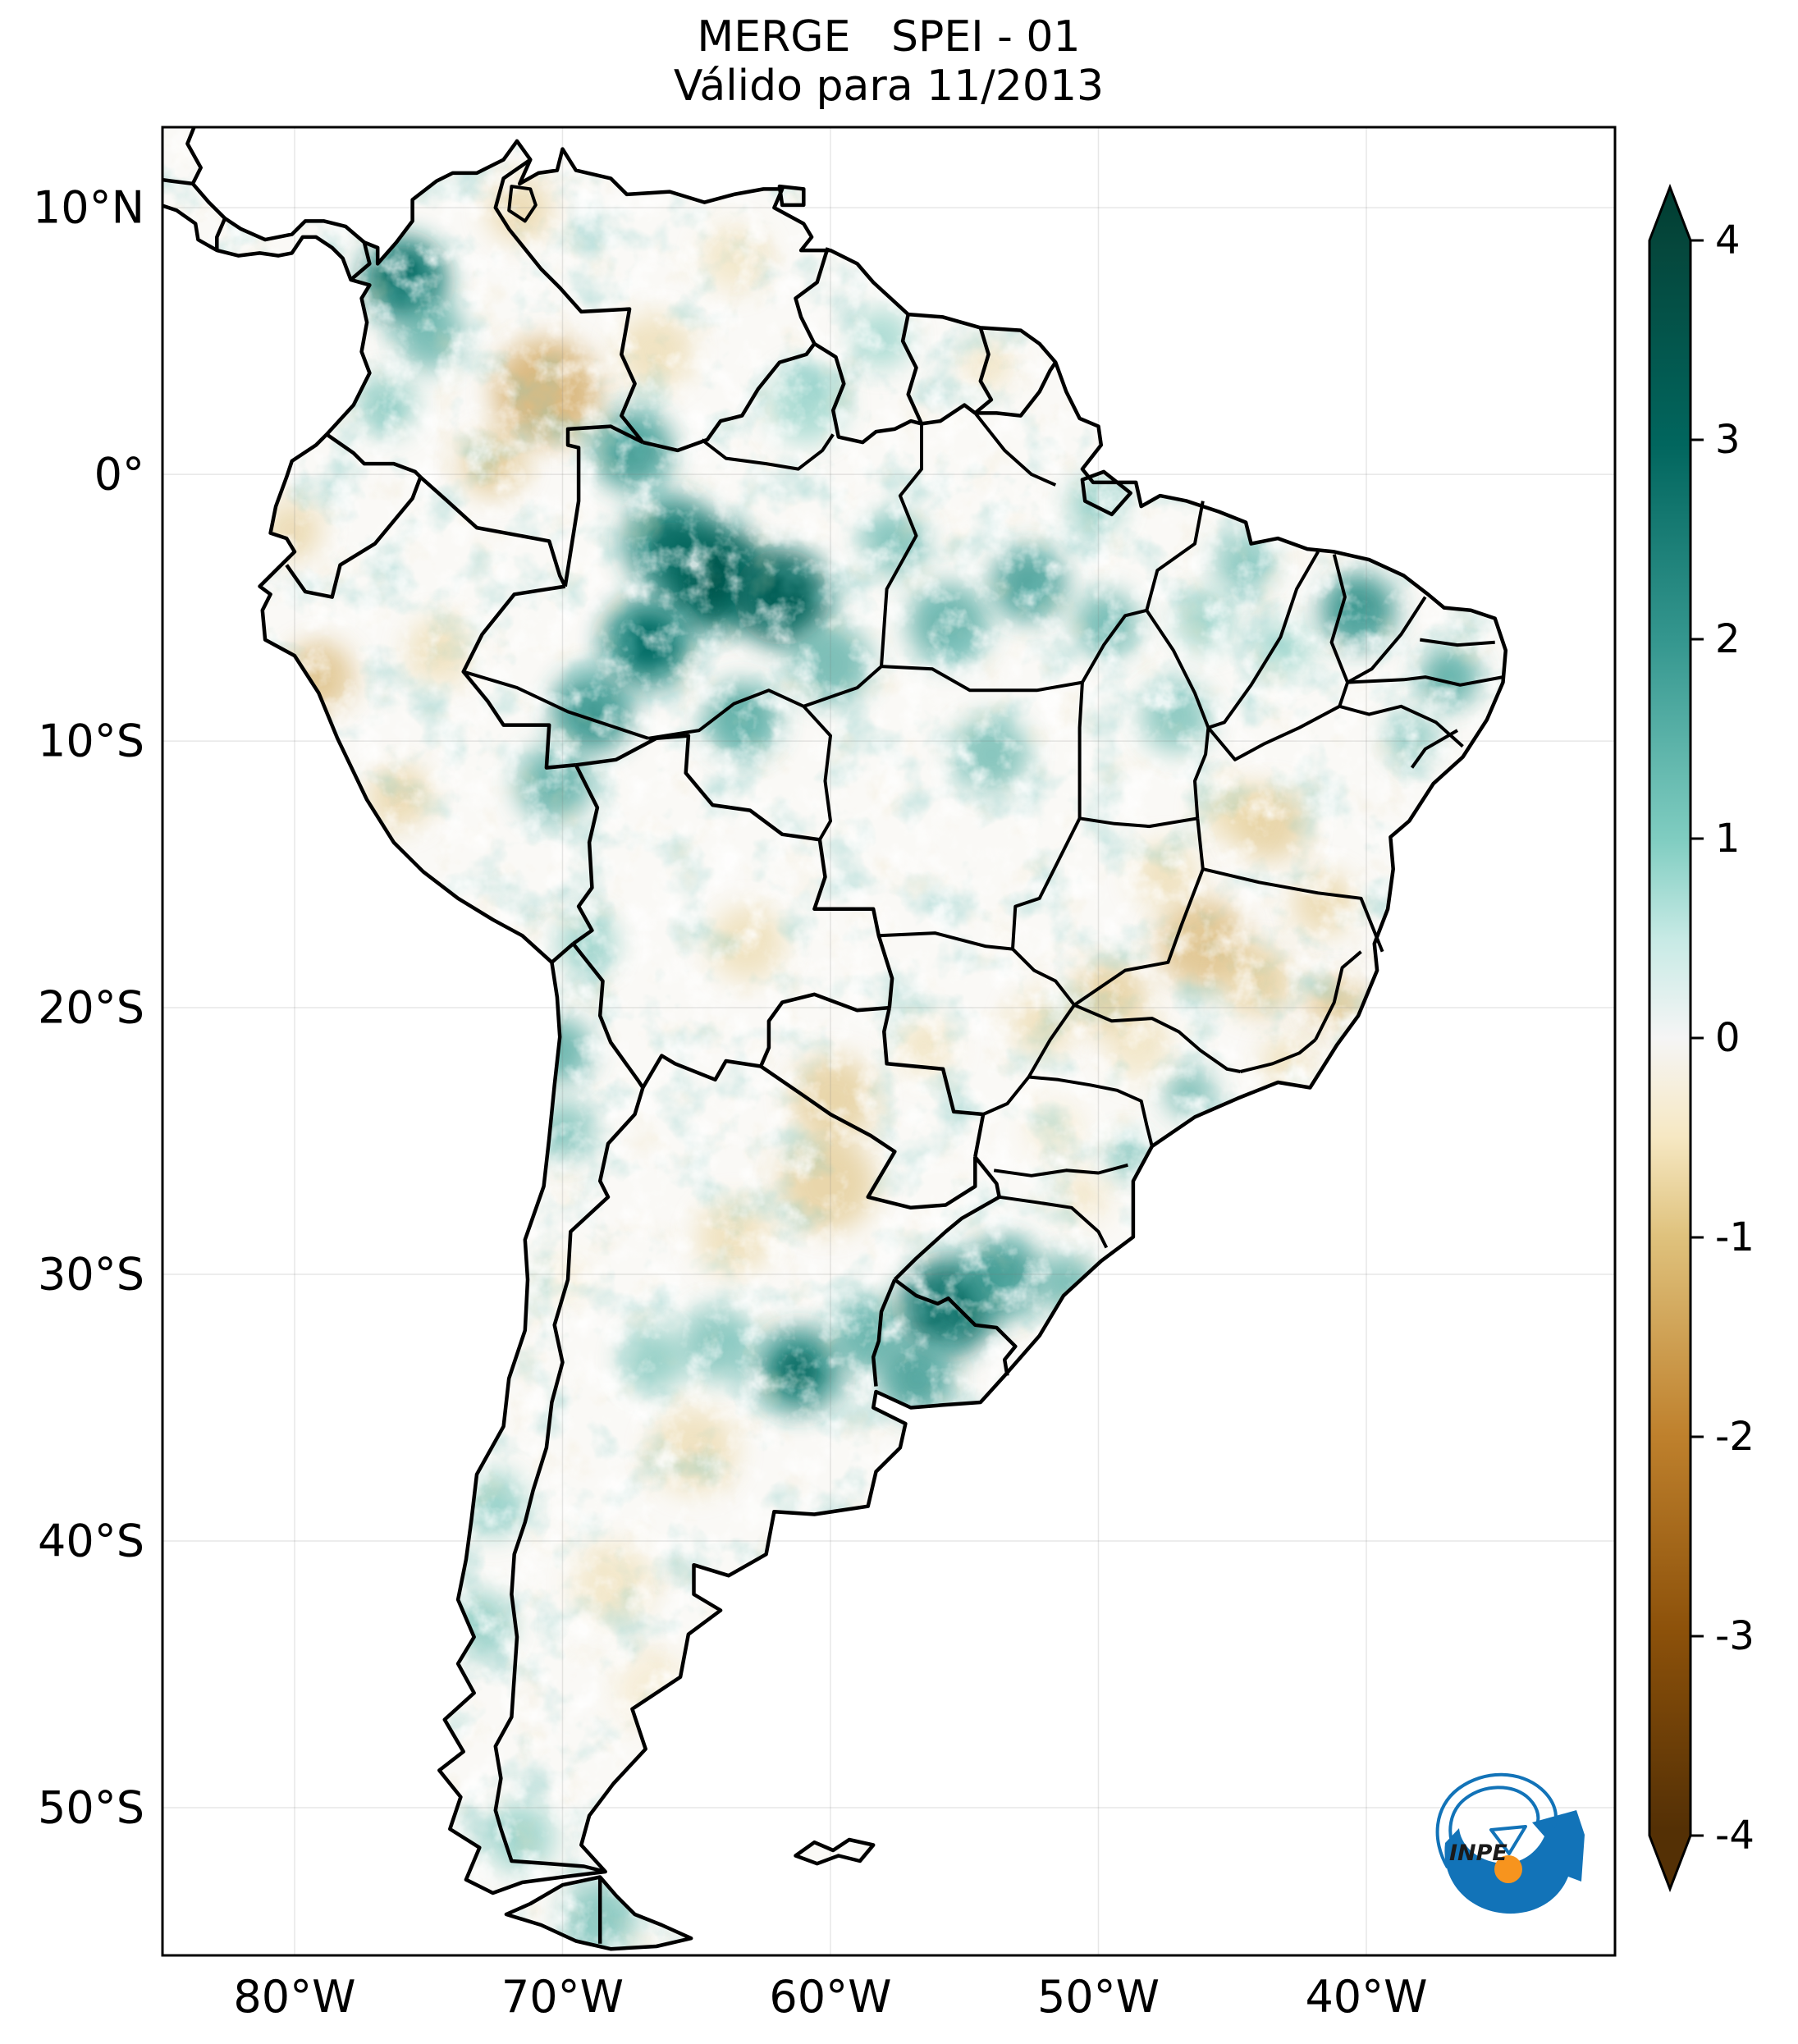 This screenshot has height=2044, width=1798. Describe the element at coordinates (1508, 1840) in the screenshot. I see `inpe-logo-down-arrowhead-icon` at that location.